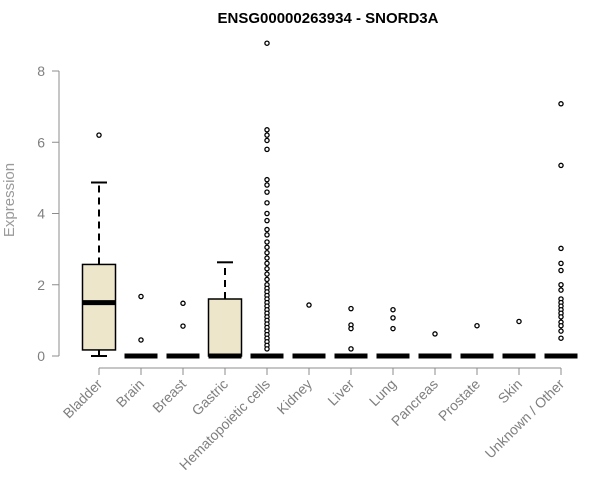 This screenshot has height=500, width=600. Describe the element at coordinates (130, 393) in the screenshot. I see `x-tick-label: Brain` at that location.